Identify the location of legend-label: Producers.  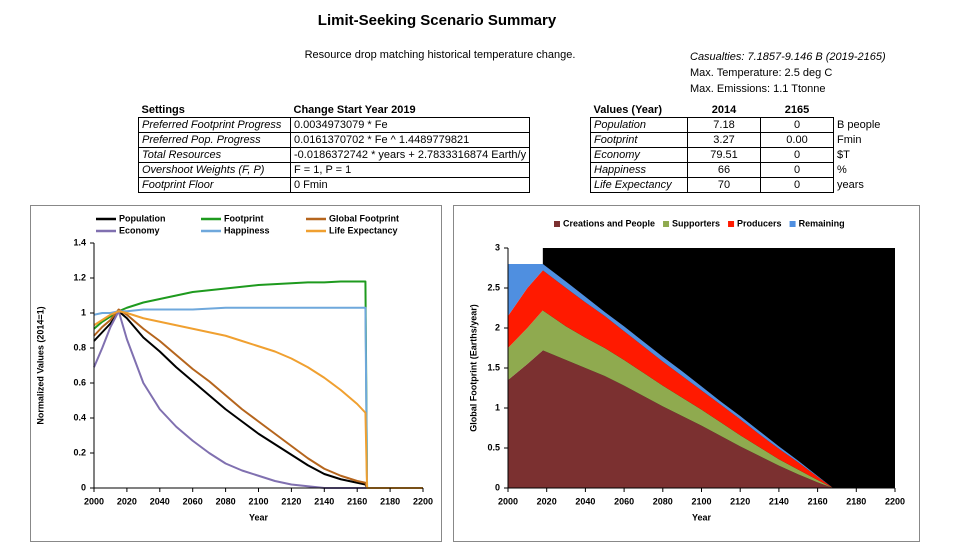
(759, 223).